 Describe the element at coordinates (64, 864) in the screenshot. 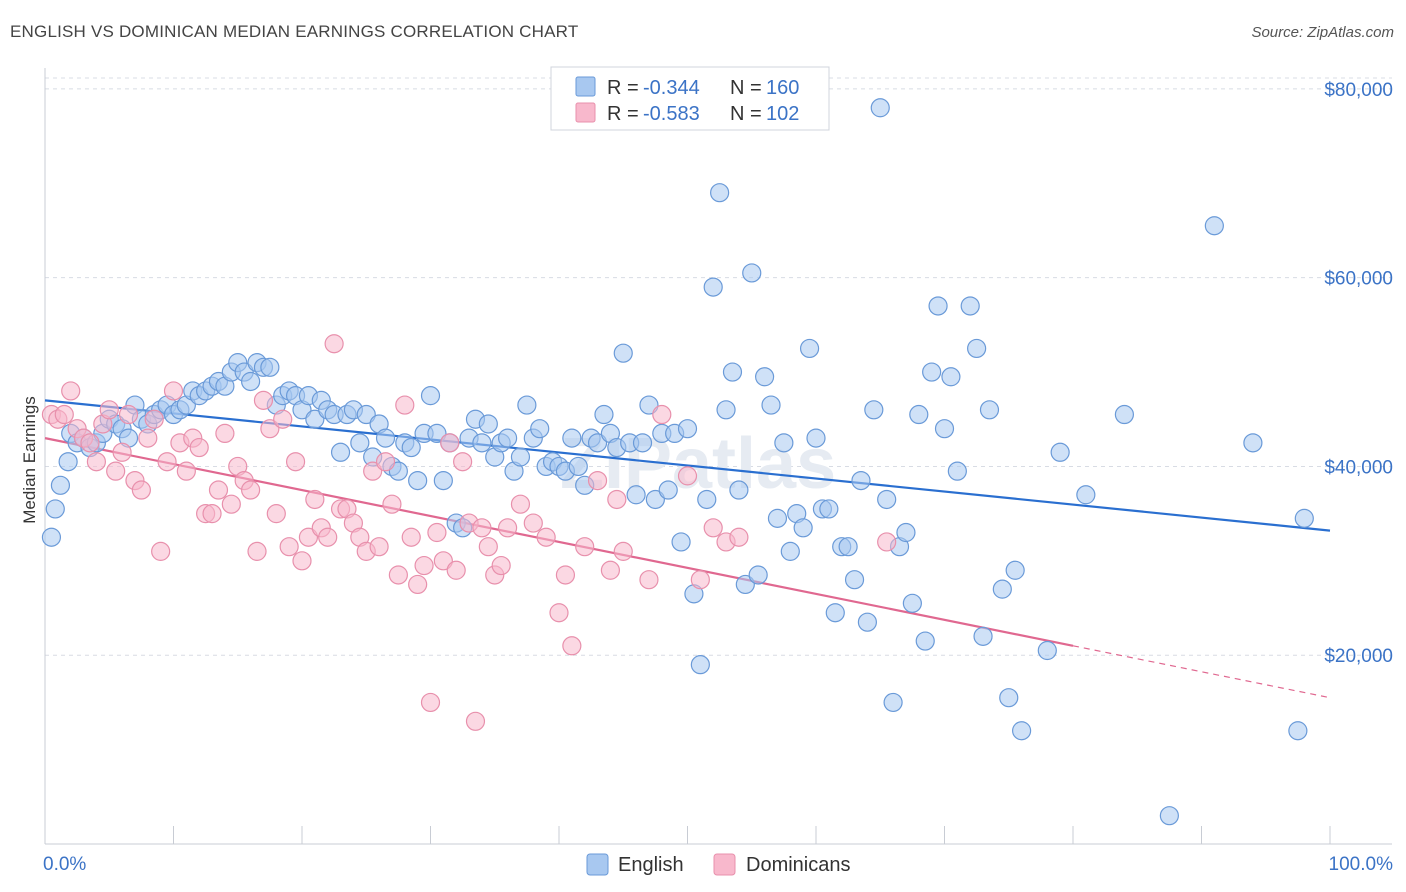

I see `x-tick-label: 0.0%` at that location.